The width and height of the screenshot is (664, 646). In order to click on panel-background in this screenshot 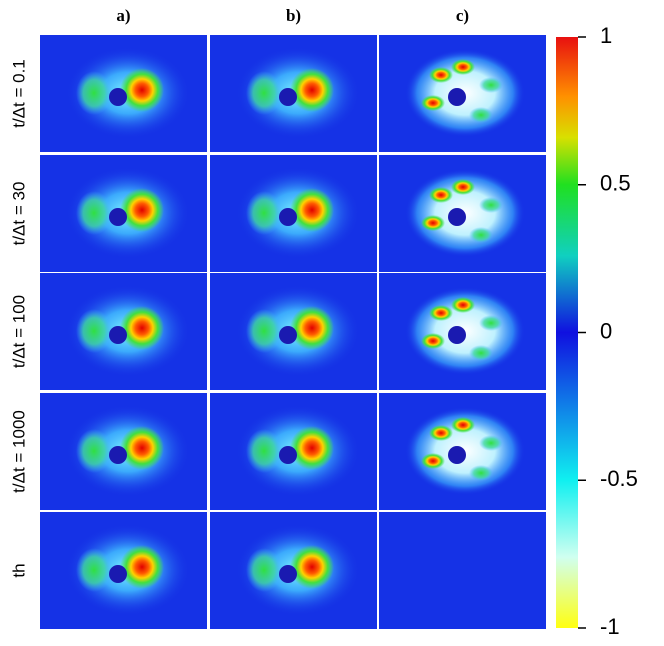, I will do `click(462, 570)`.